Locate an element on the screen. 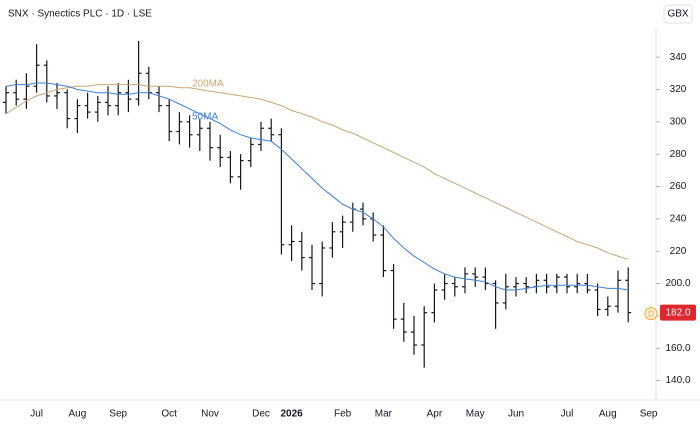 This screenshot has width=700, height=428. ma-label: 50MA is located at coordinates (205, 117).